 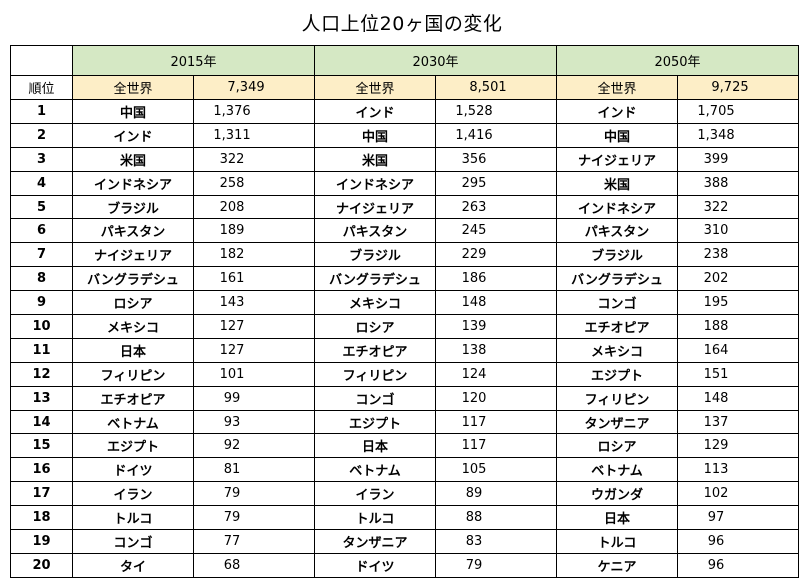 What do you see at coordinates (133, 374) in the screenshot?
I see `country-2015: フィリピン` at bounding box center [133, 374].